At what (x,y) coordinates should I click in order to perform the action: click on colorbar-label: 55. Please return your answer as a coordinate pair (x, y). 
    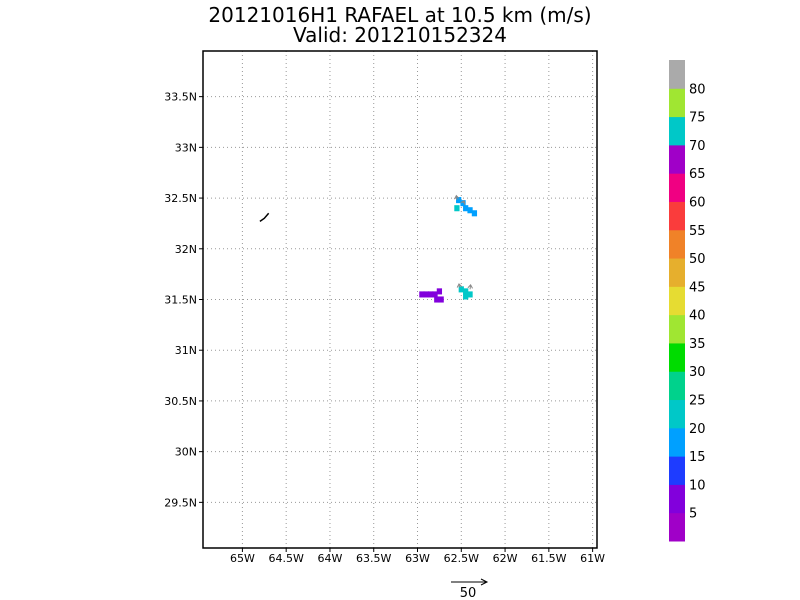
    Looking at the image, I should click on (697, 231).